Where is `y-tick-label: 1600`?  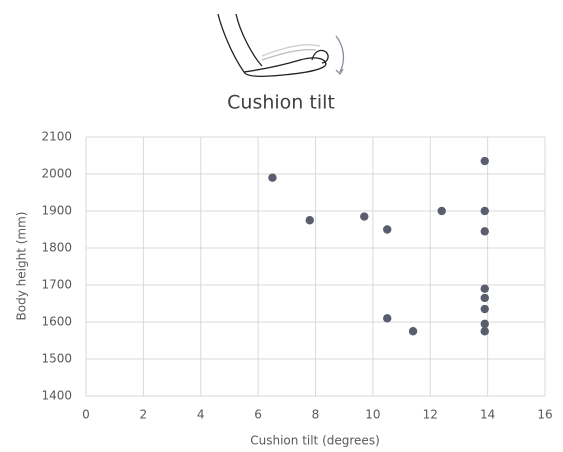
y-tick-label: 1600 is located at coordinates (56, 322).